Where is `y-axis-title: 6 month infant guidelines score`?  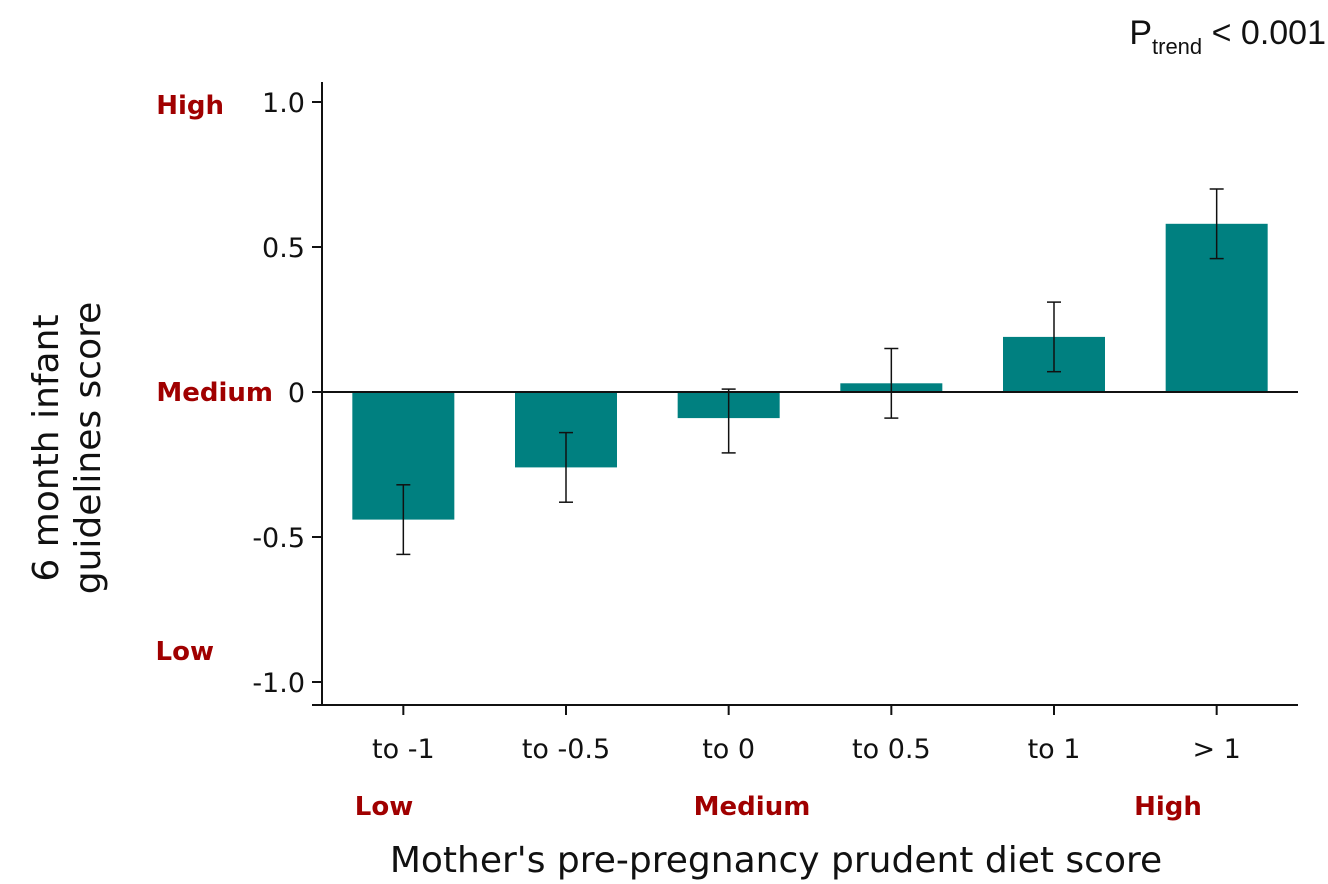 y-axis-title: 6 month infant guidelines score is located at coordinates (67, 448).